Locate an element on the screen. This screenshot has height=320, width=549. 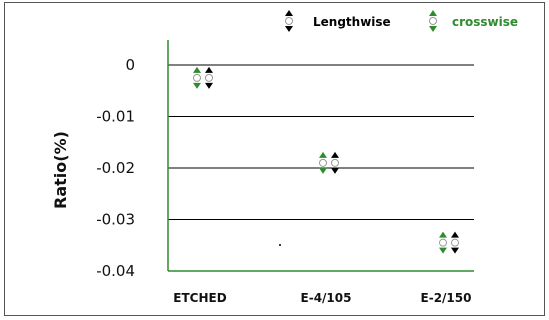
y-tick-labels: 0 -0.01 -0.02 -0.03 -0.04 is located at coordinates (115, 168).